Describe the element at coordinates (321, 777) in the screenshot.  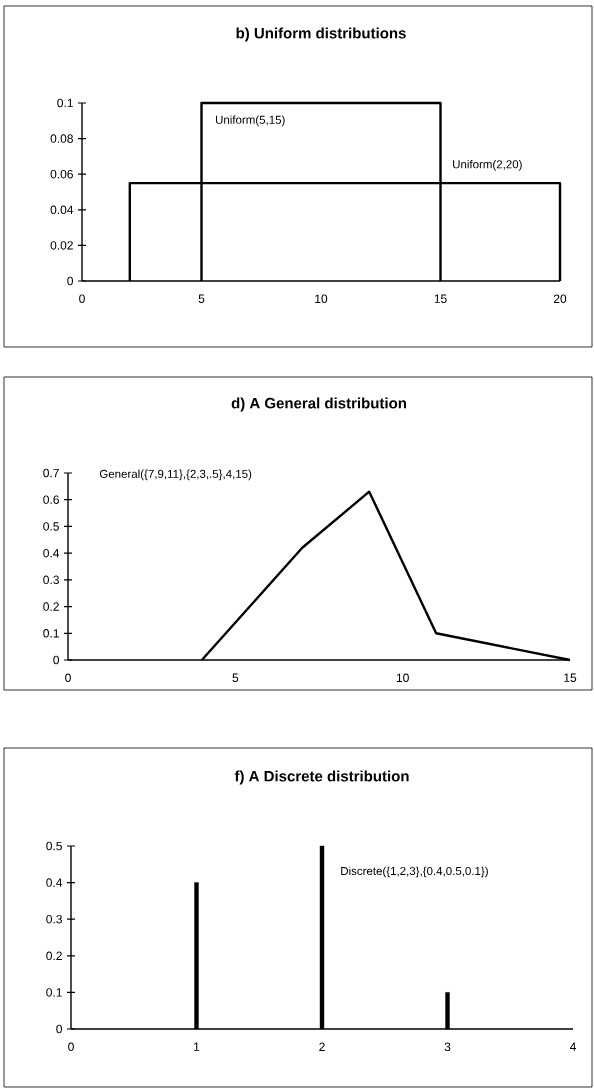
I see `chart-title: f) A Discrete distribution` at that location.